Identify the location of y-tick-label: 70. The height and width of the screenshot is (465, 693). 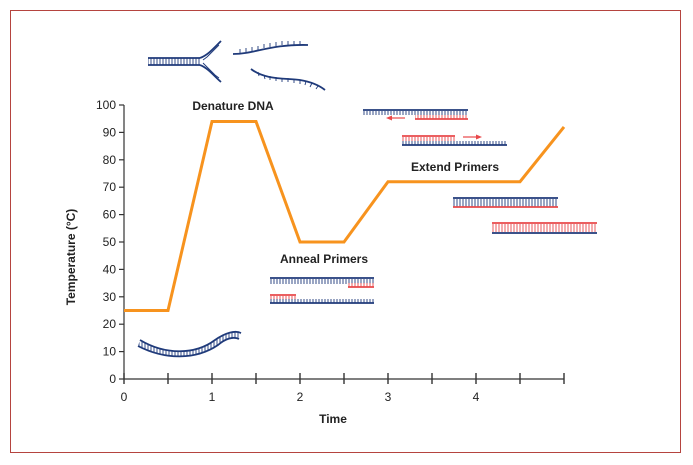
(110, 187).